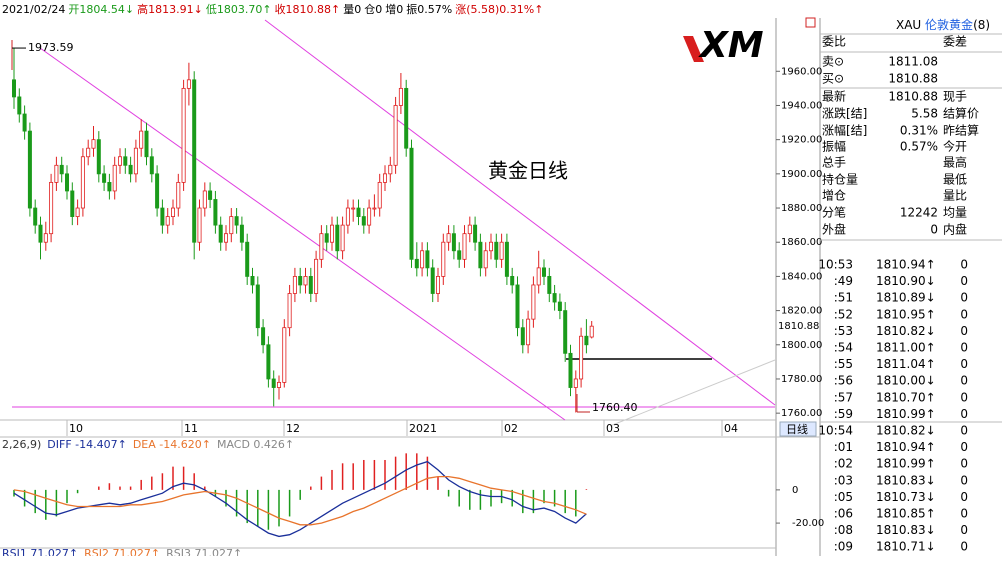 The height and width of the screenshot is (581, 1002). What do you see at coordinates (801, 174) in the screenshot?
I see `y-tick-label: 1900.00` at bounding box center [801, 174].